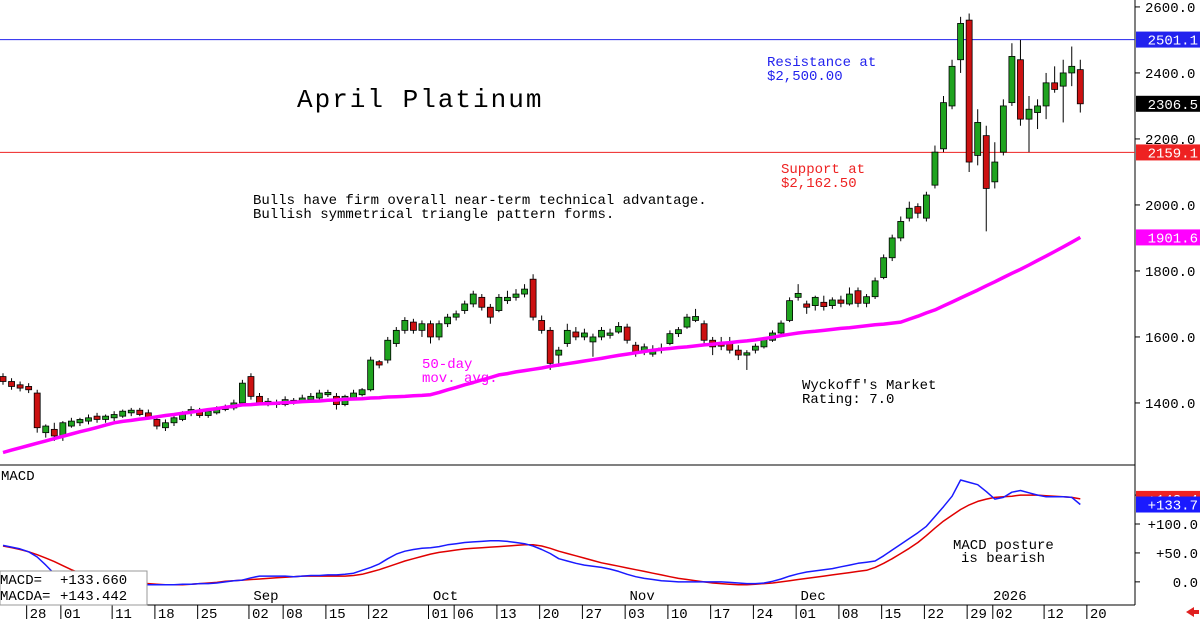 The height and width of the screenshot is (622, 1200). Describe the element at coordinates (447, 365) in the screenshot. I see `annotation: 50-day` at that location.